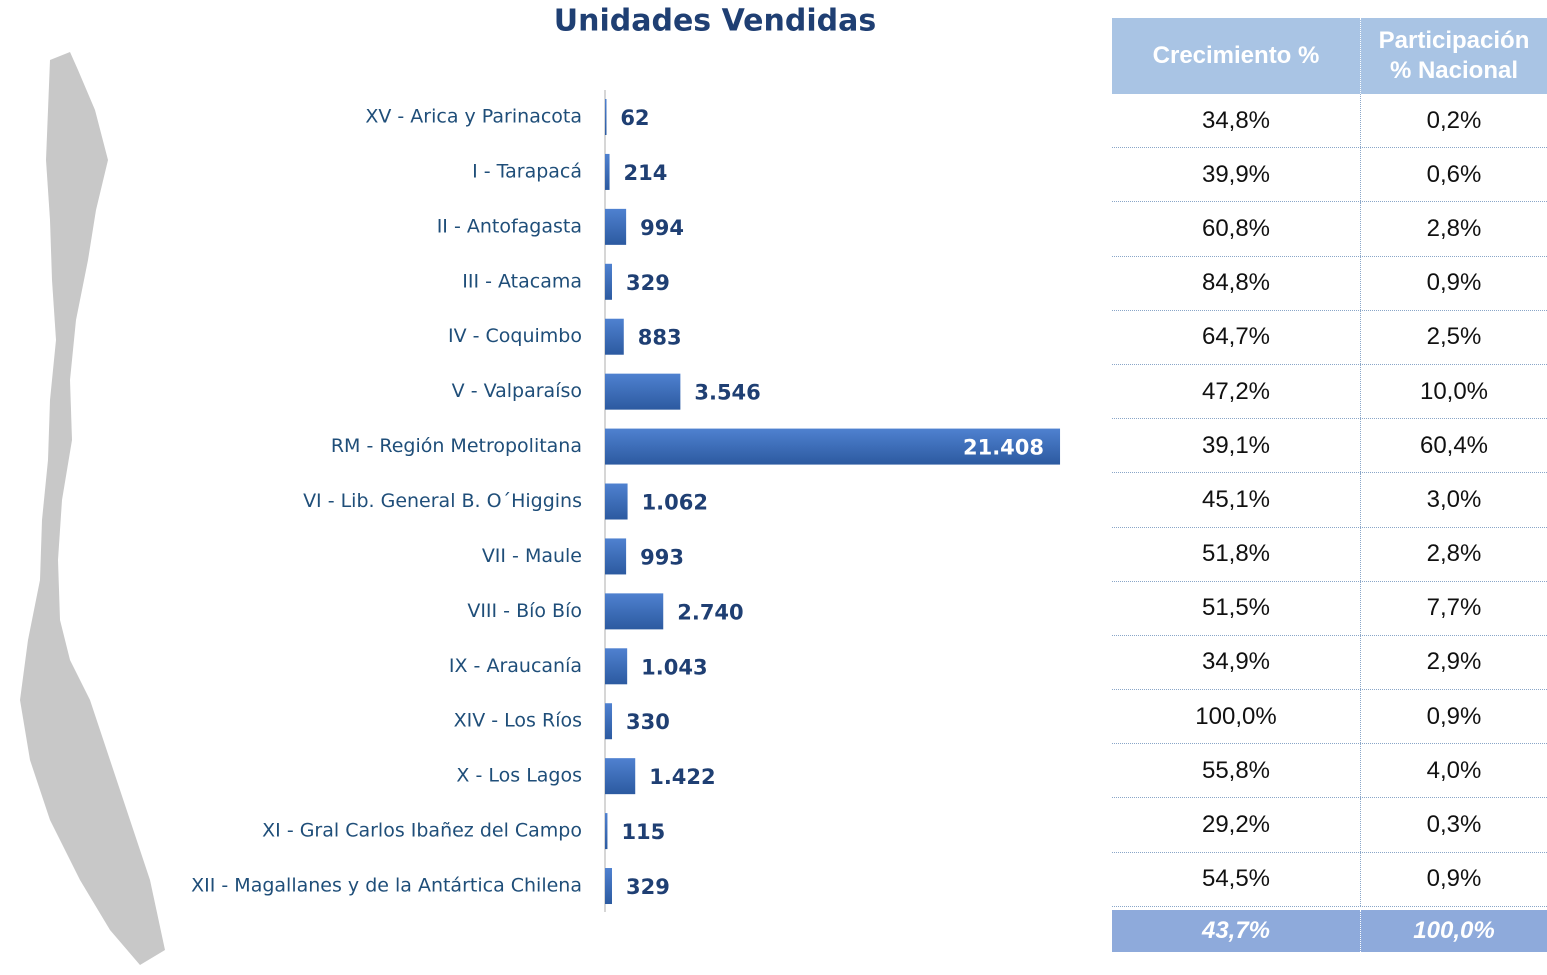 The image size is (1547, 975). I want to click on category-label: XIV - Los Ríos, so click(518, 721).